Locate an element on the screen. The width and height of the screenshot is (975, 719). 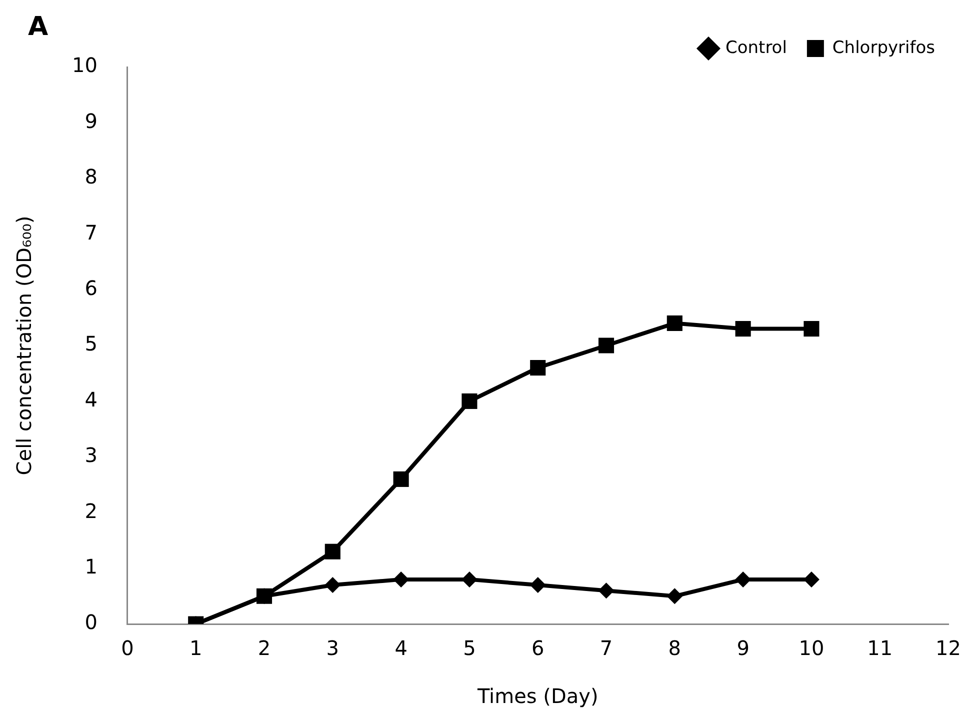
y-tick-label: 10 is located at coordinates (85, 65).